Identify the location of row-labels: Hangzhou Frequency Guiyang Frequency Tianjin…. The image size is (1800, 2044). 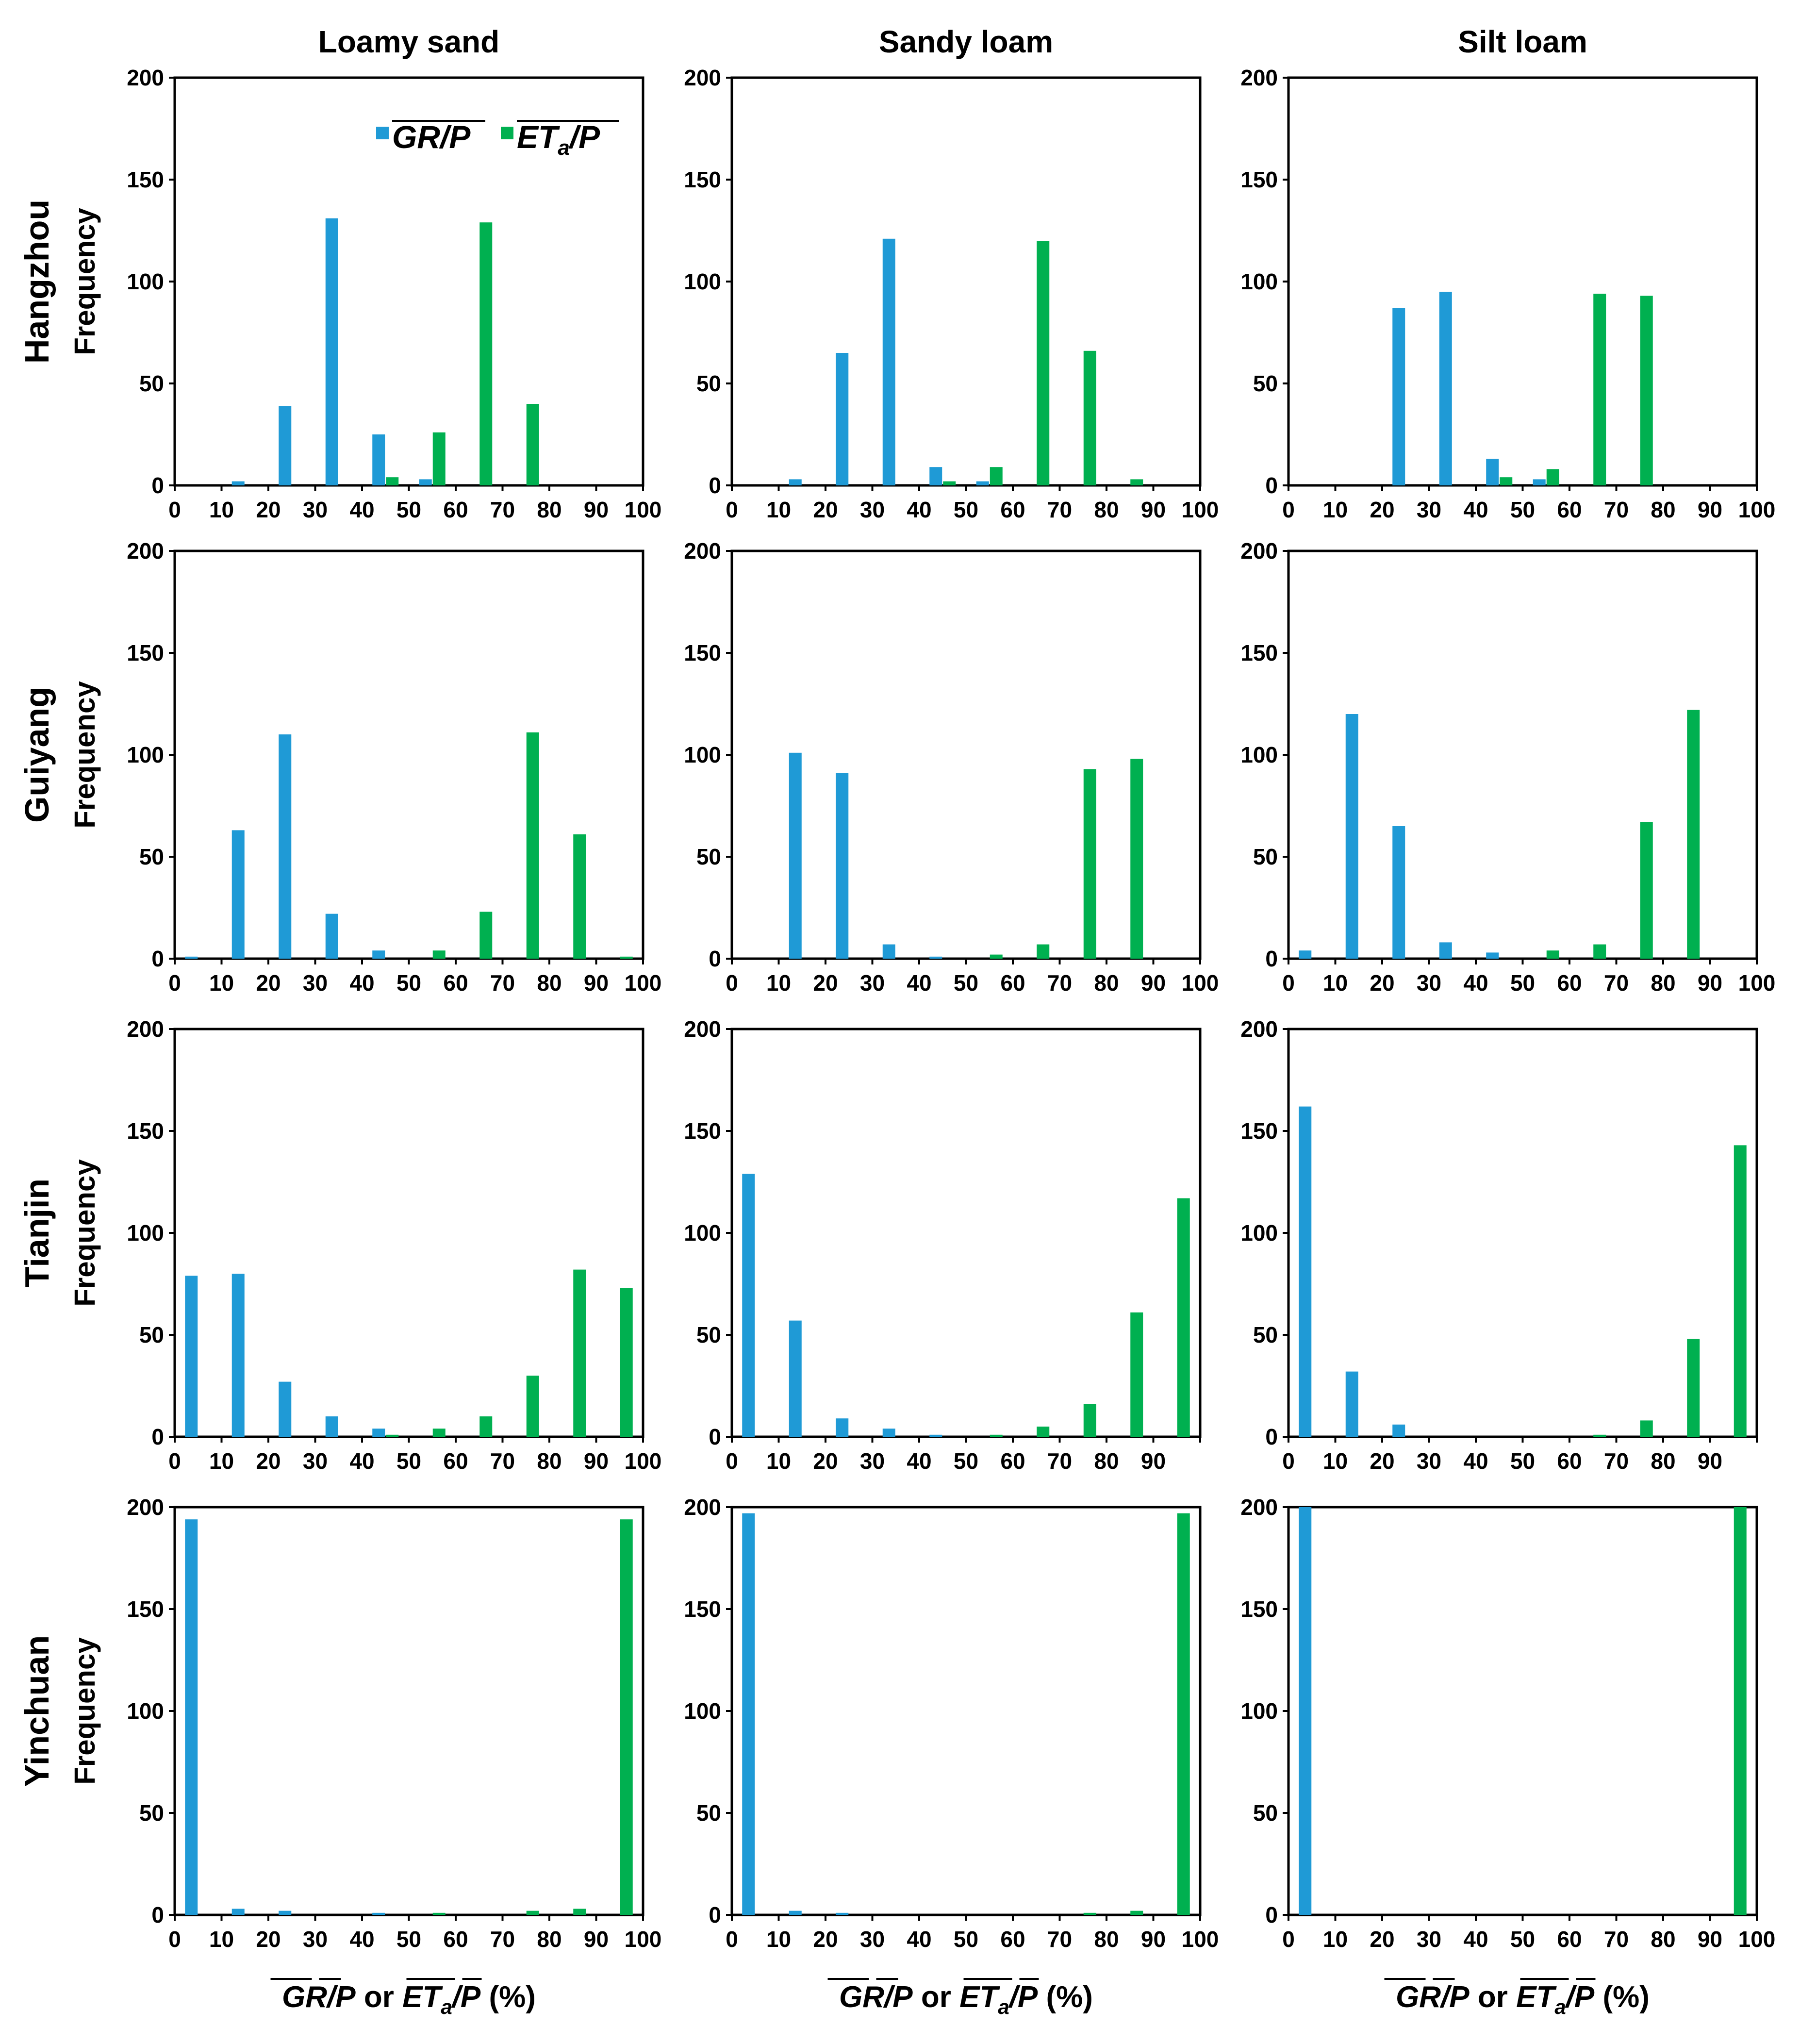
(60, 993).